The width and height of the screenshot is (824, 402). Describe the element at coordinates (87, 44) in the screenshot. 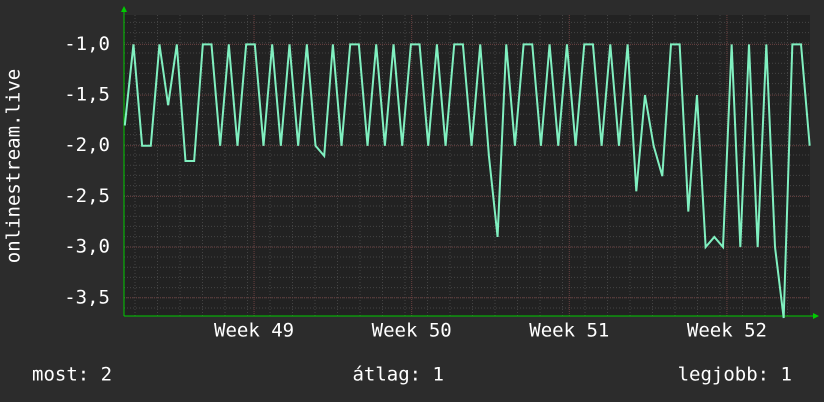

I see `y-tick-label: -1,0` at that location.